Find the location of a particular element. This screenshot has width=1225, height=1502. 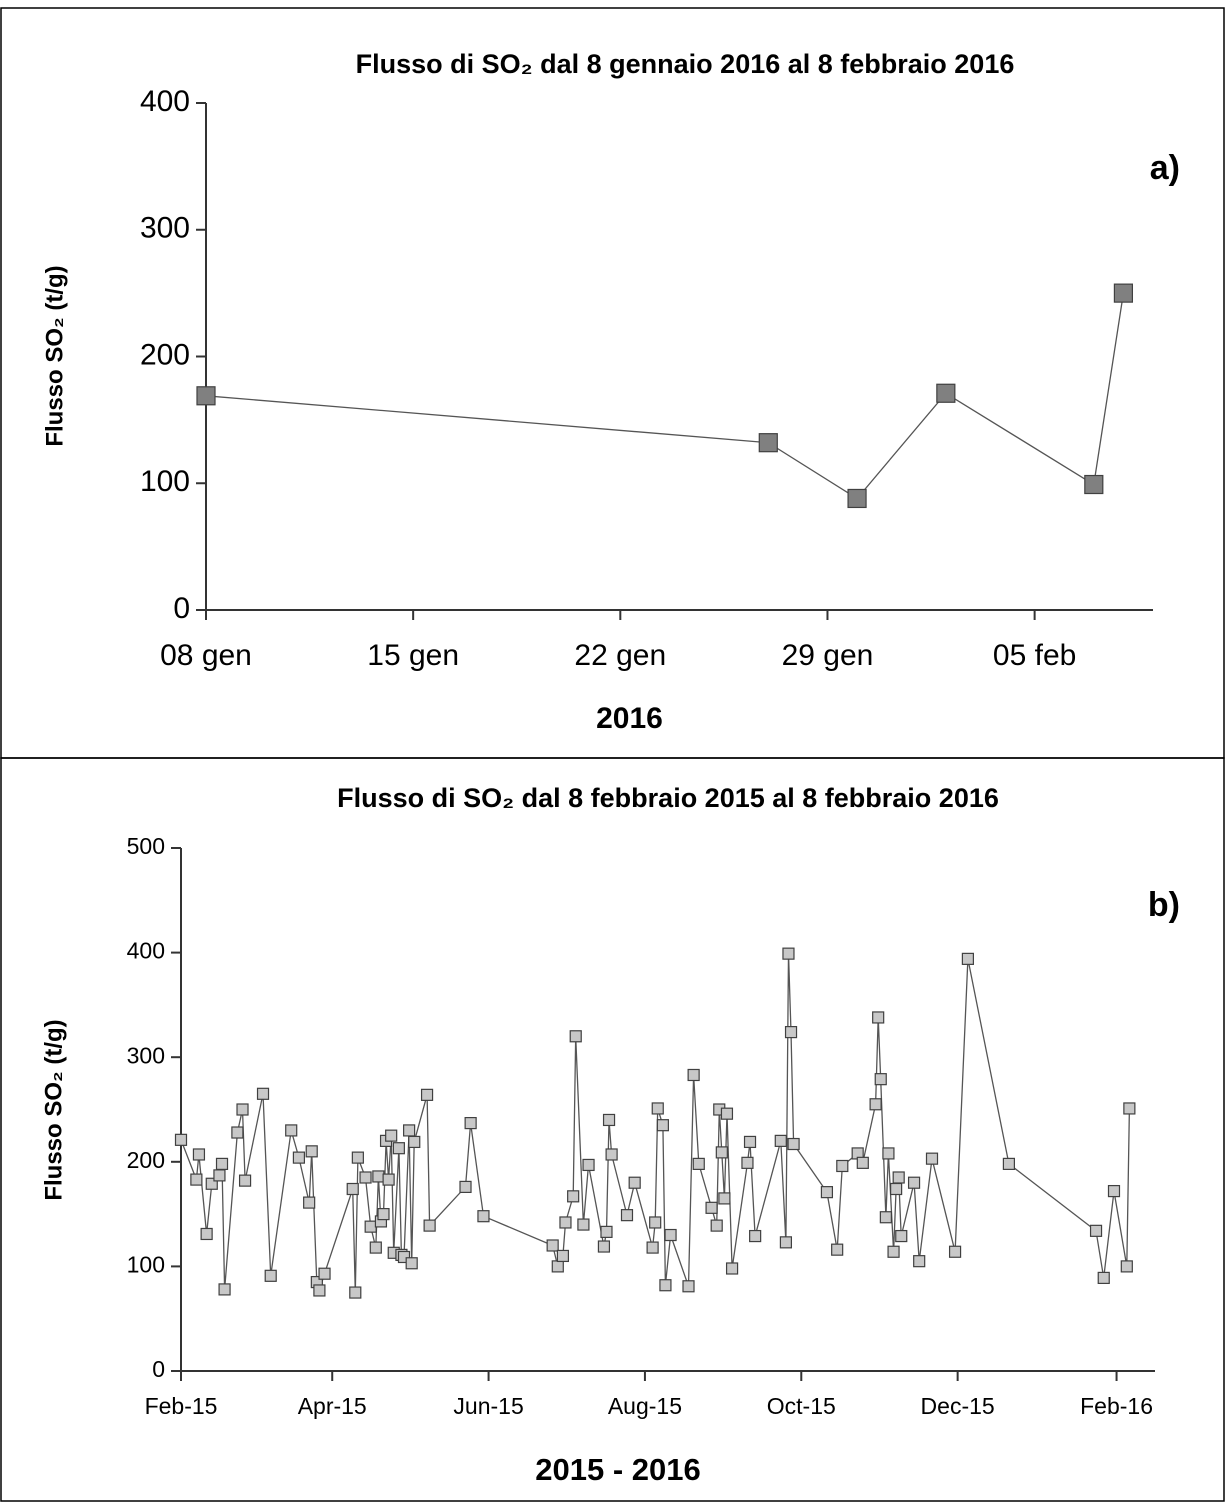

x-axis-label: 2015 - 2016 is located at coordinates (617, 1469).